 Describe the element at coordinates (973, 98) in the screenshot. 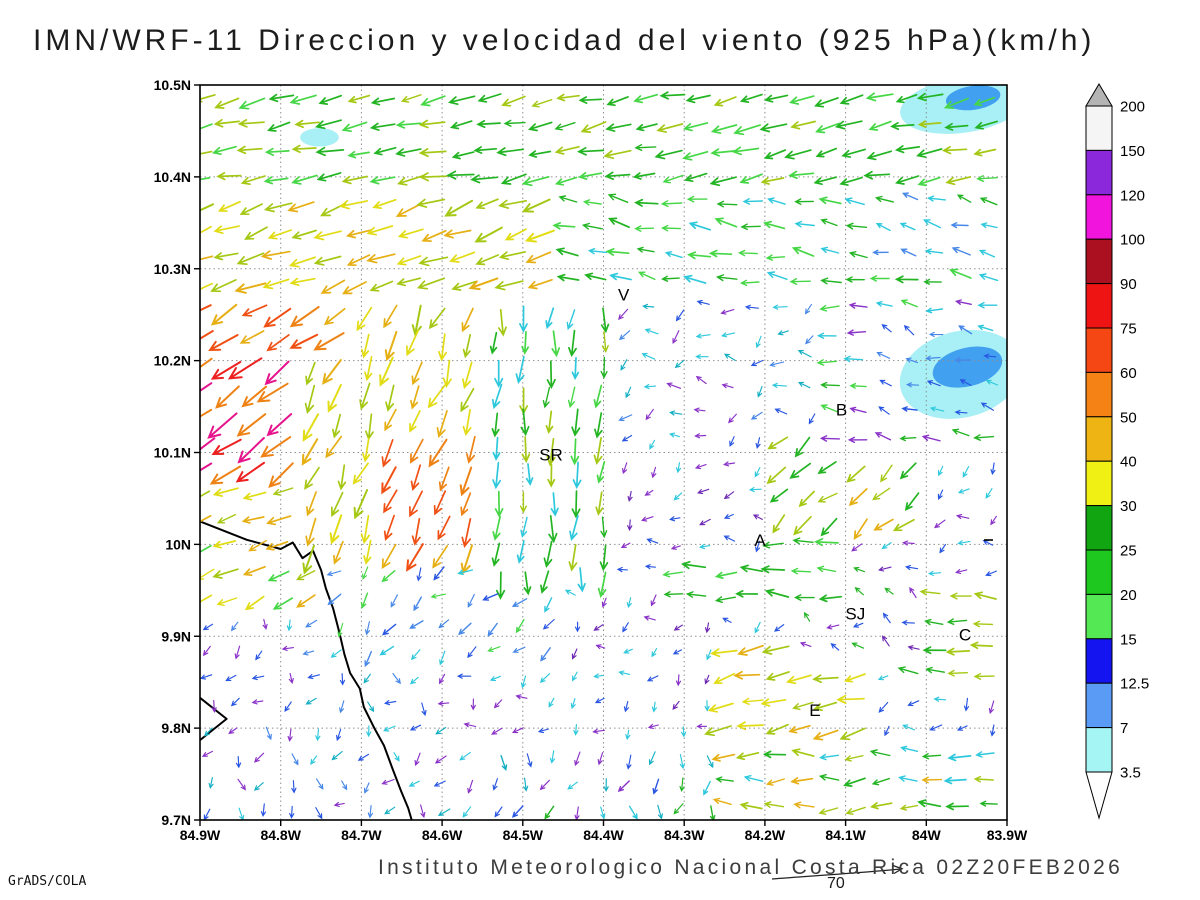

I see `wind-speed-shading` at that location.